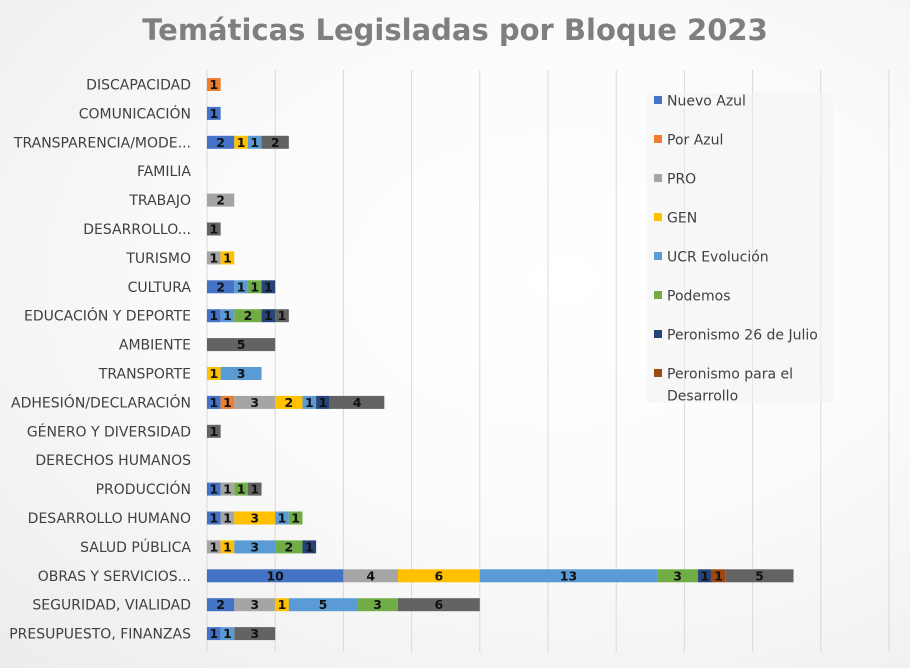  What do you see at coordinates (455, 30) in the screenshot?
I see `chart-title: Temáticas Legisladas por Bloque 2023` at bounding box center [455, 30].